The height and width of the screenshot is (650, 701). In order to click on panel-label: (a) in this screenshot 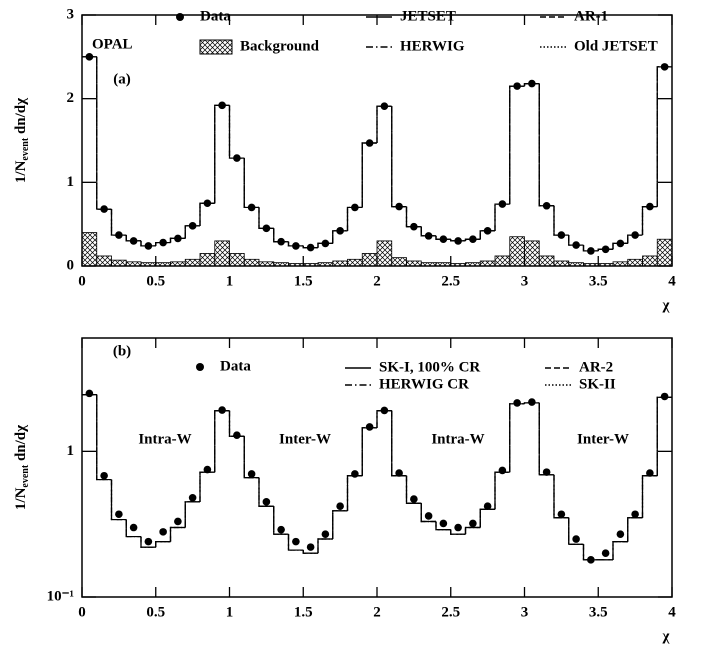, I will do `click(122, 79)`.